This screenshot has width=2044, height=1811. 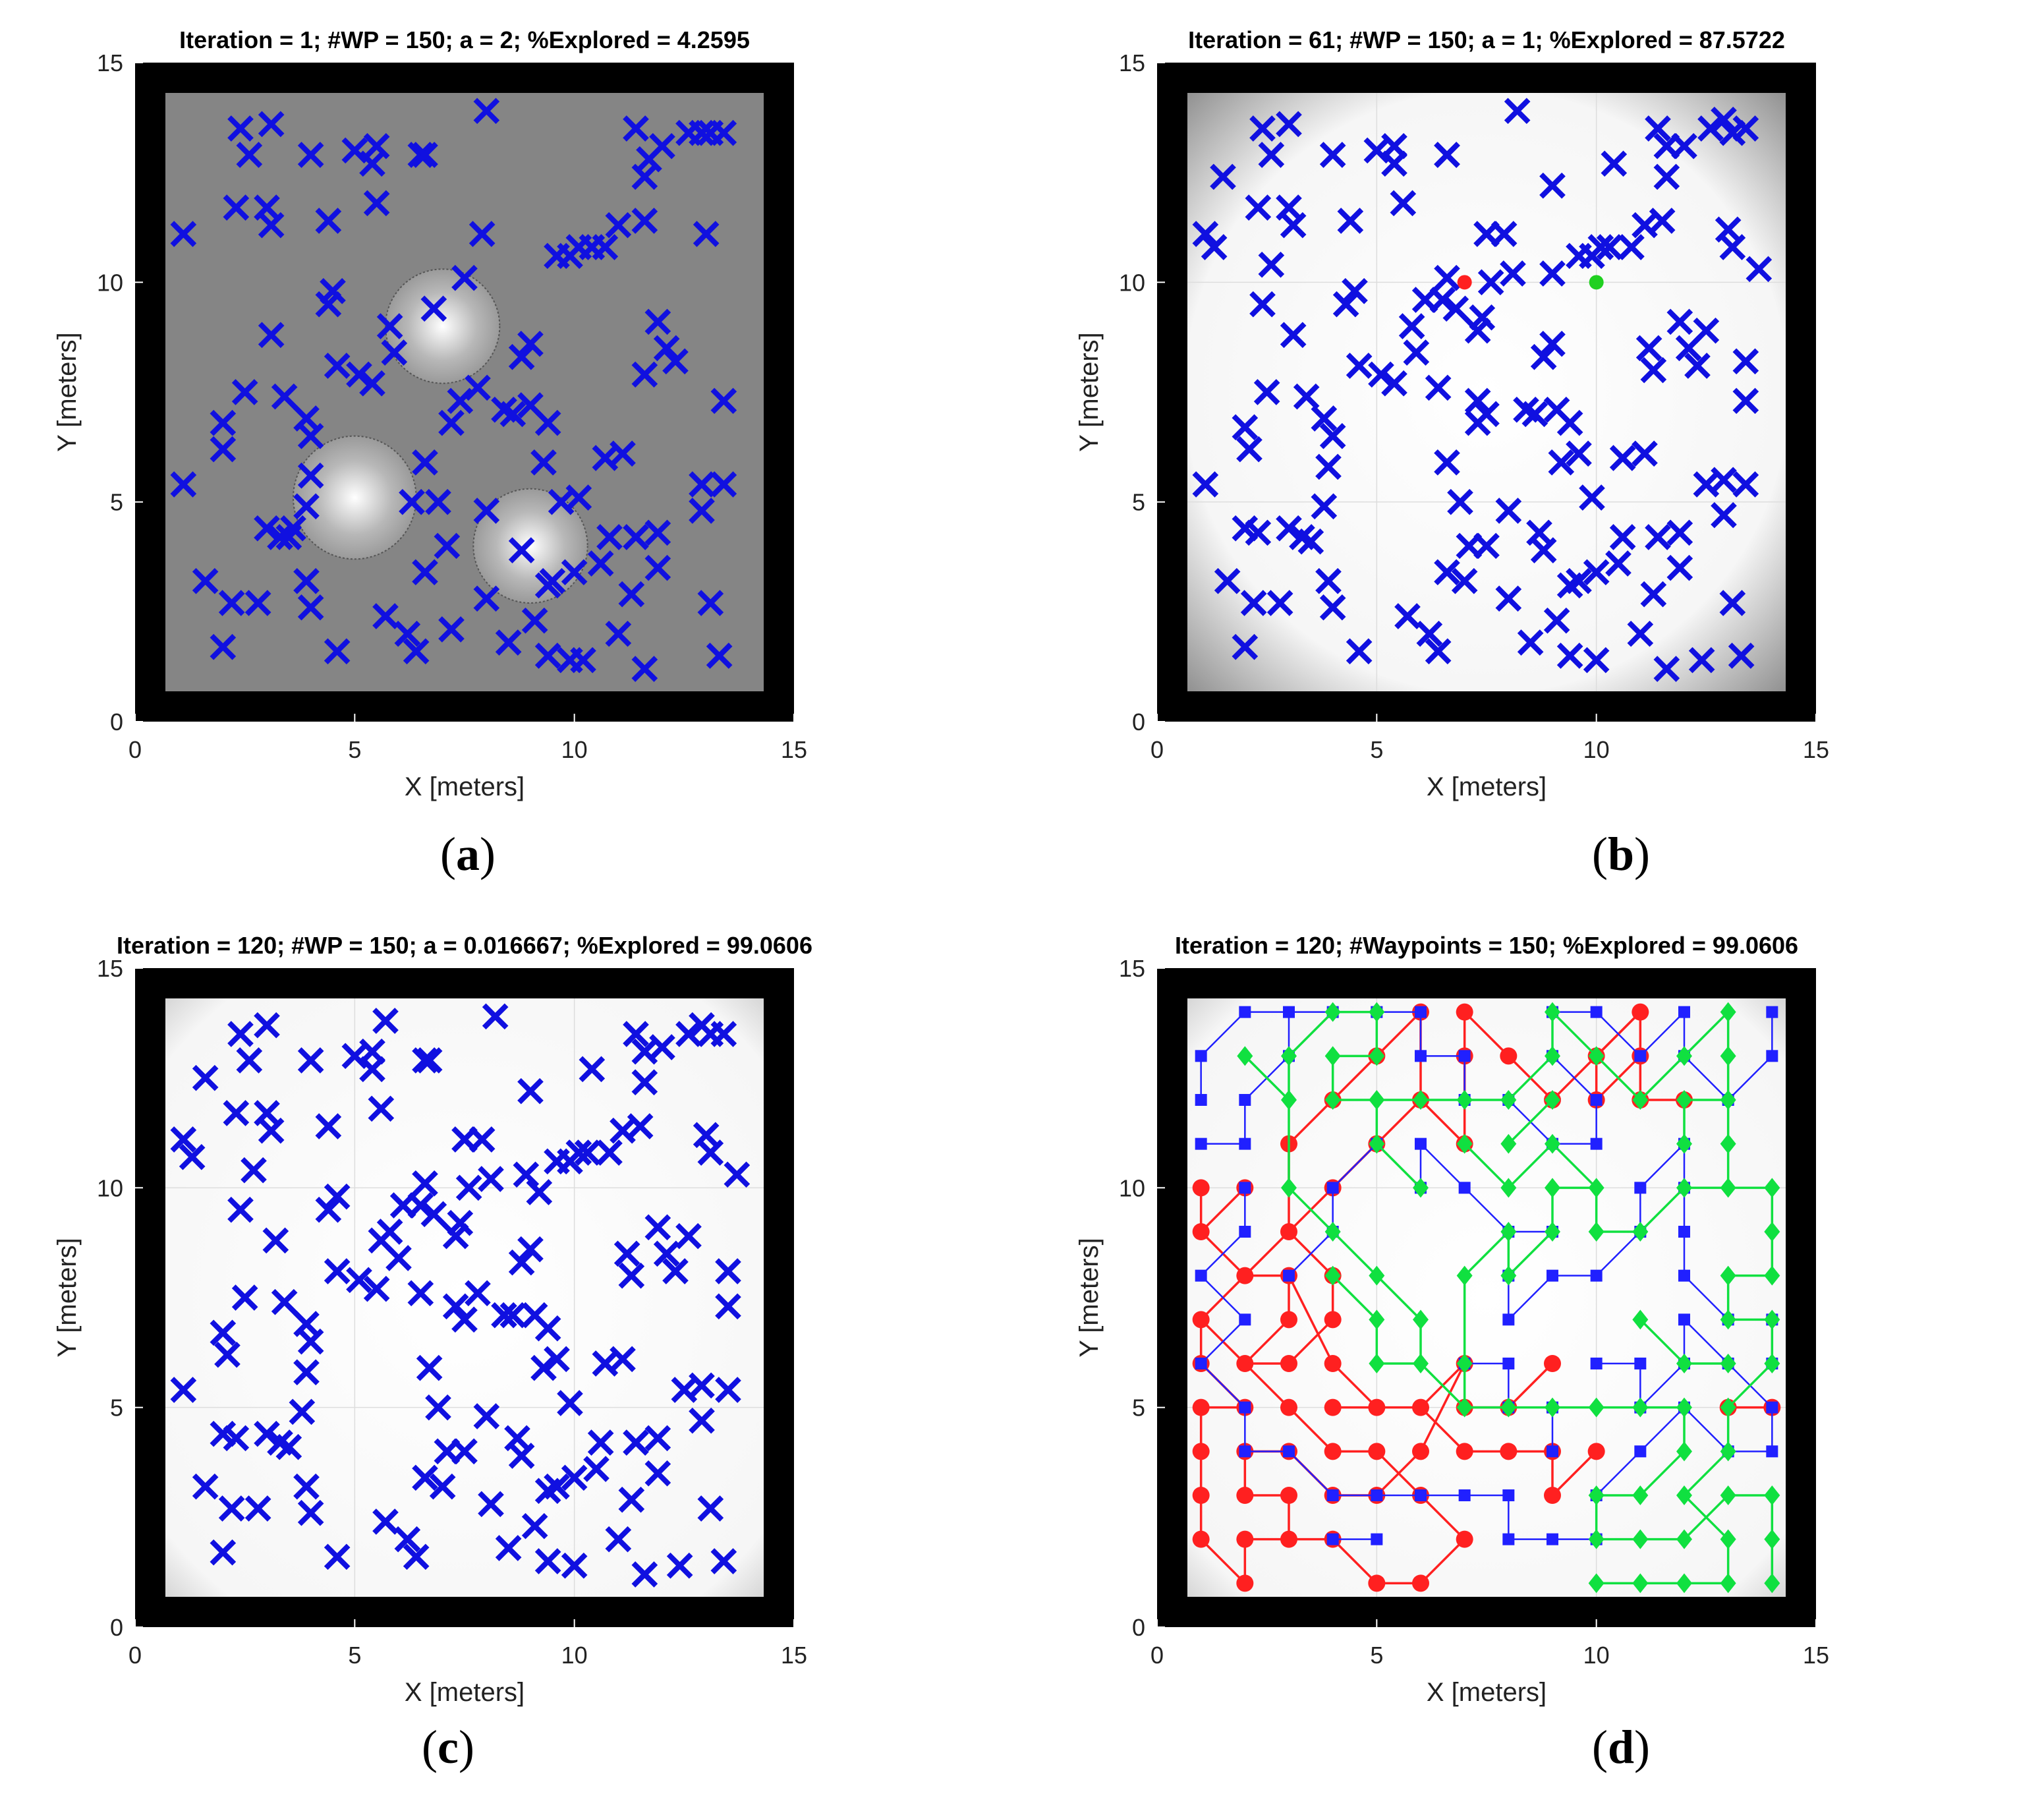 What do you see at coordinates (1138, 502) in the screenshot?
I see `y-tick-label: 5` at bounding box center [1138, 502].